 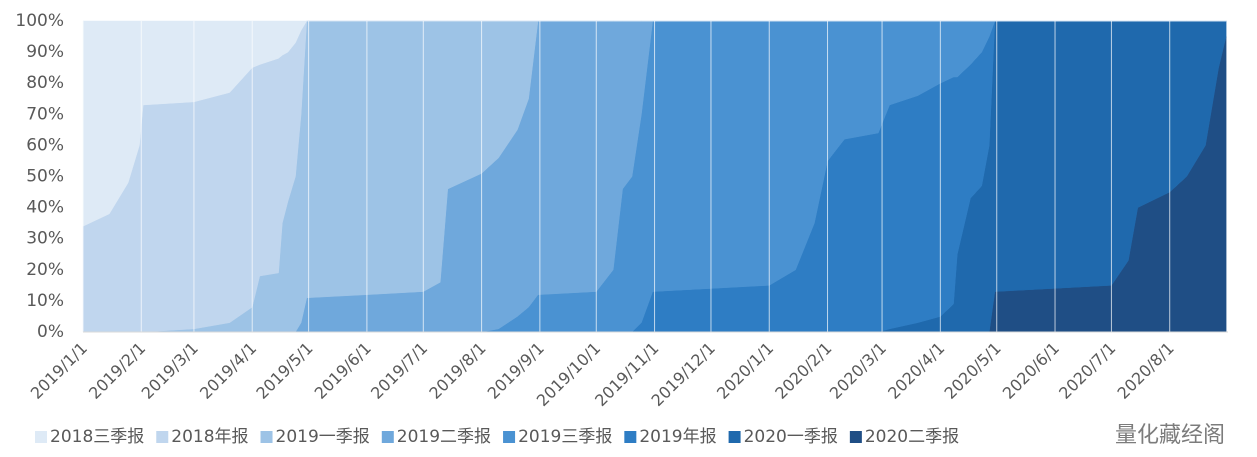 I want to click on x-tick-label: 2019/1/1, so click(x=59, y=371).